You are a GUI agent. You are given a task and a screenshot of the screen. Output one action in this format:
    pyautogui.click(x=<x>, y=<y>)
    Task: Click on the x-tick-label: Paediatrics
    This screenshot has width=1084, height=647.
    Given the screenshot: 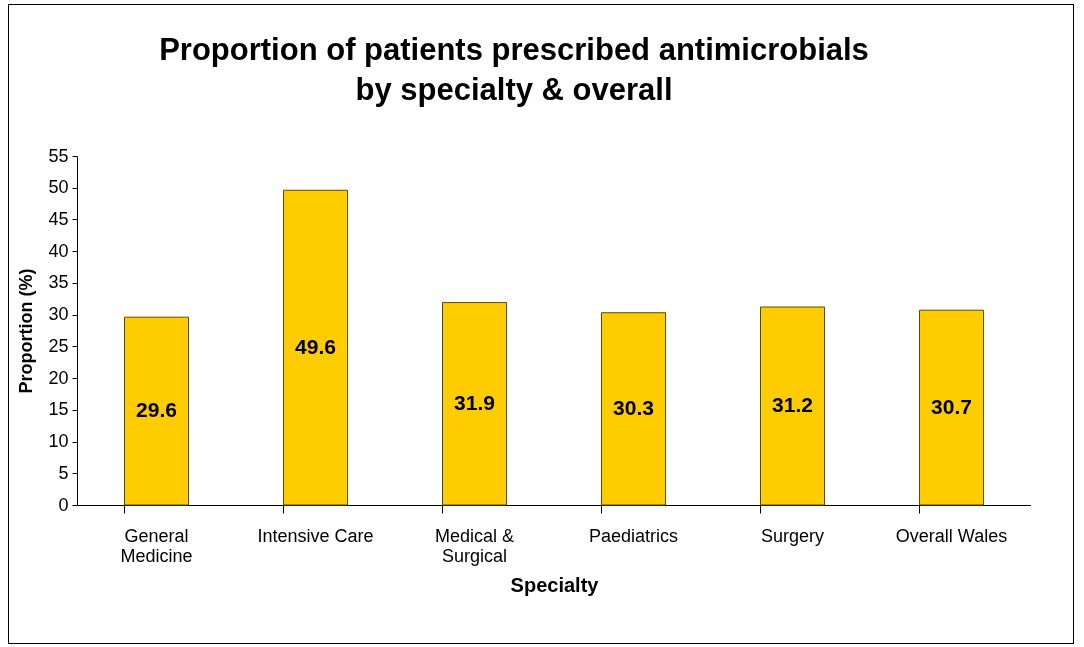 What is the action you would take?
    pyautogui.click(x=633, y=535)
    